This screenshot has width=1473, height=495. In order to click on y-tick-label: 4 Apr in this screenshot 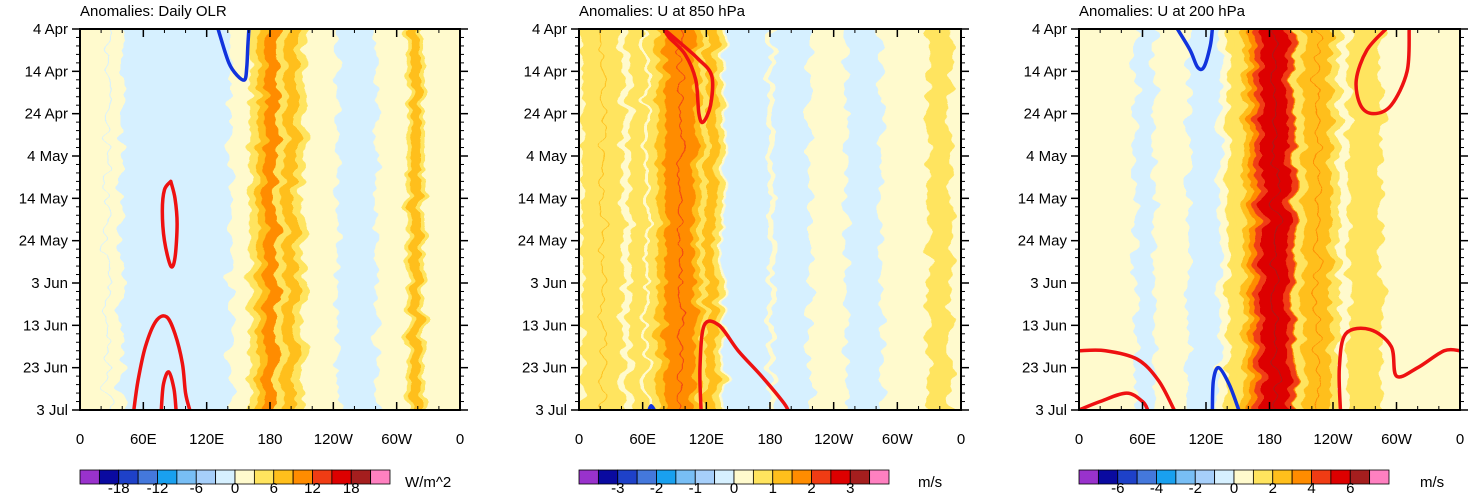, I will do `click(549, 29)`.